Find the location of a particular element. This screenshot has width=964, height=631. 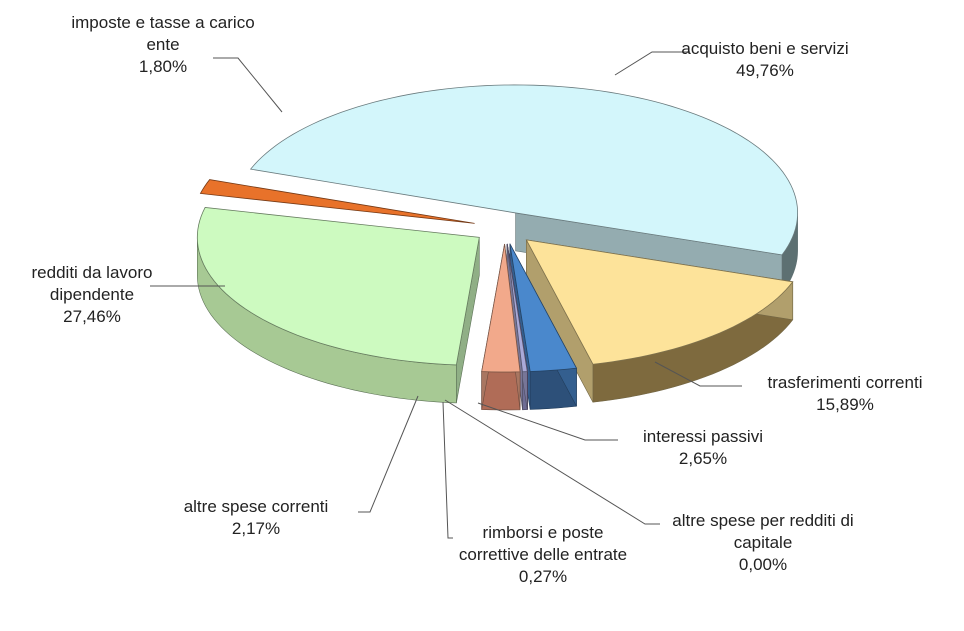

slice-label: redditi da lavoro dipendente 27,46% is located at coordinates (92, 295).